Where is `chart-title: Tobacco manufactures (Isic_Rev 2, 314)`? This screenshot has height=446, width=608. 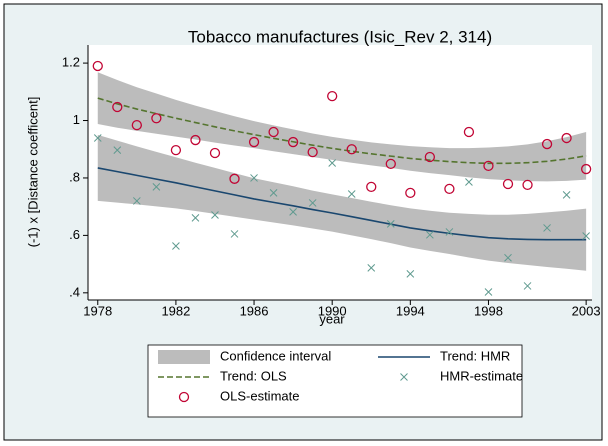 chart-title: Tobacco manufactures (Isic_Rev 2, 314) is located at coordinates (340, 36).